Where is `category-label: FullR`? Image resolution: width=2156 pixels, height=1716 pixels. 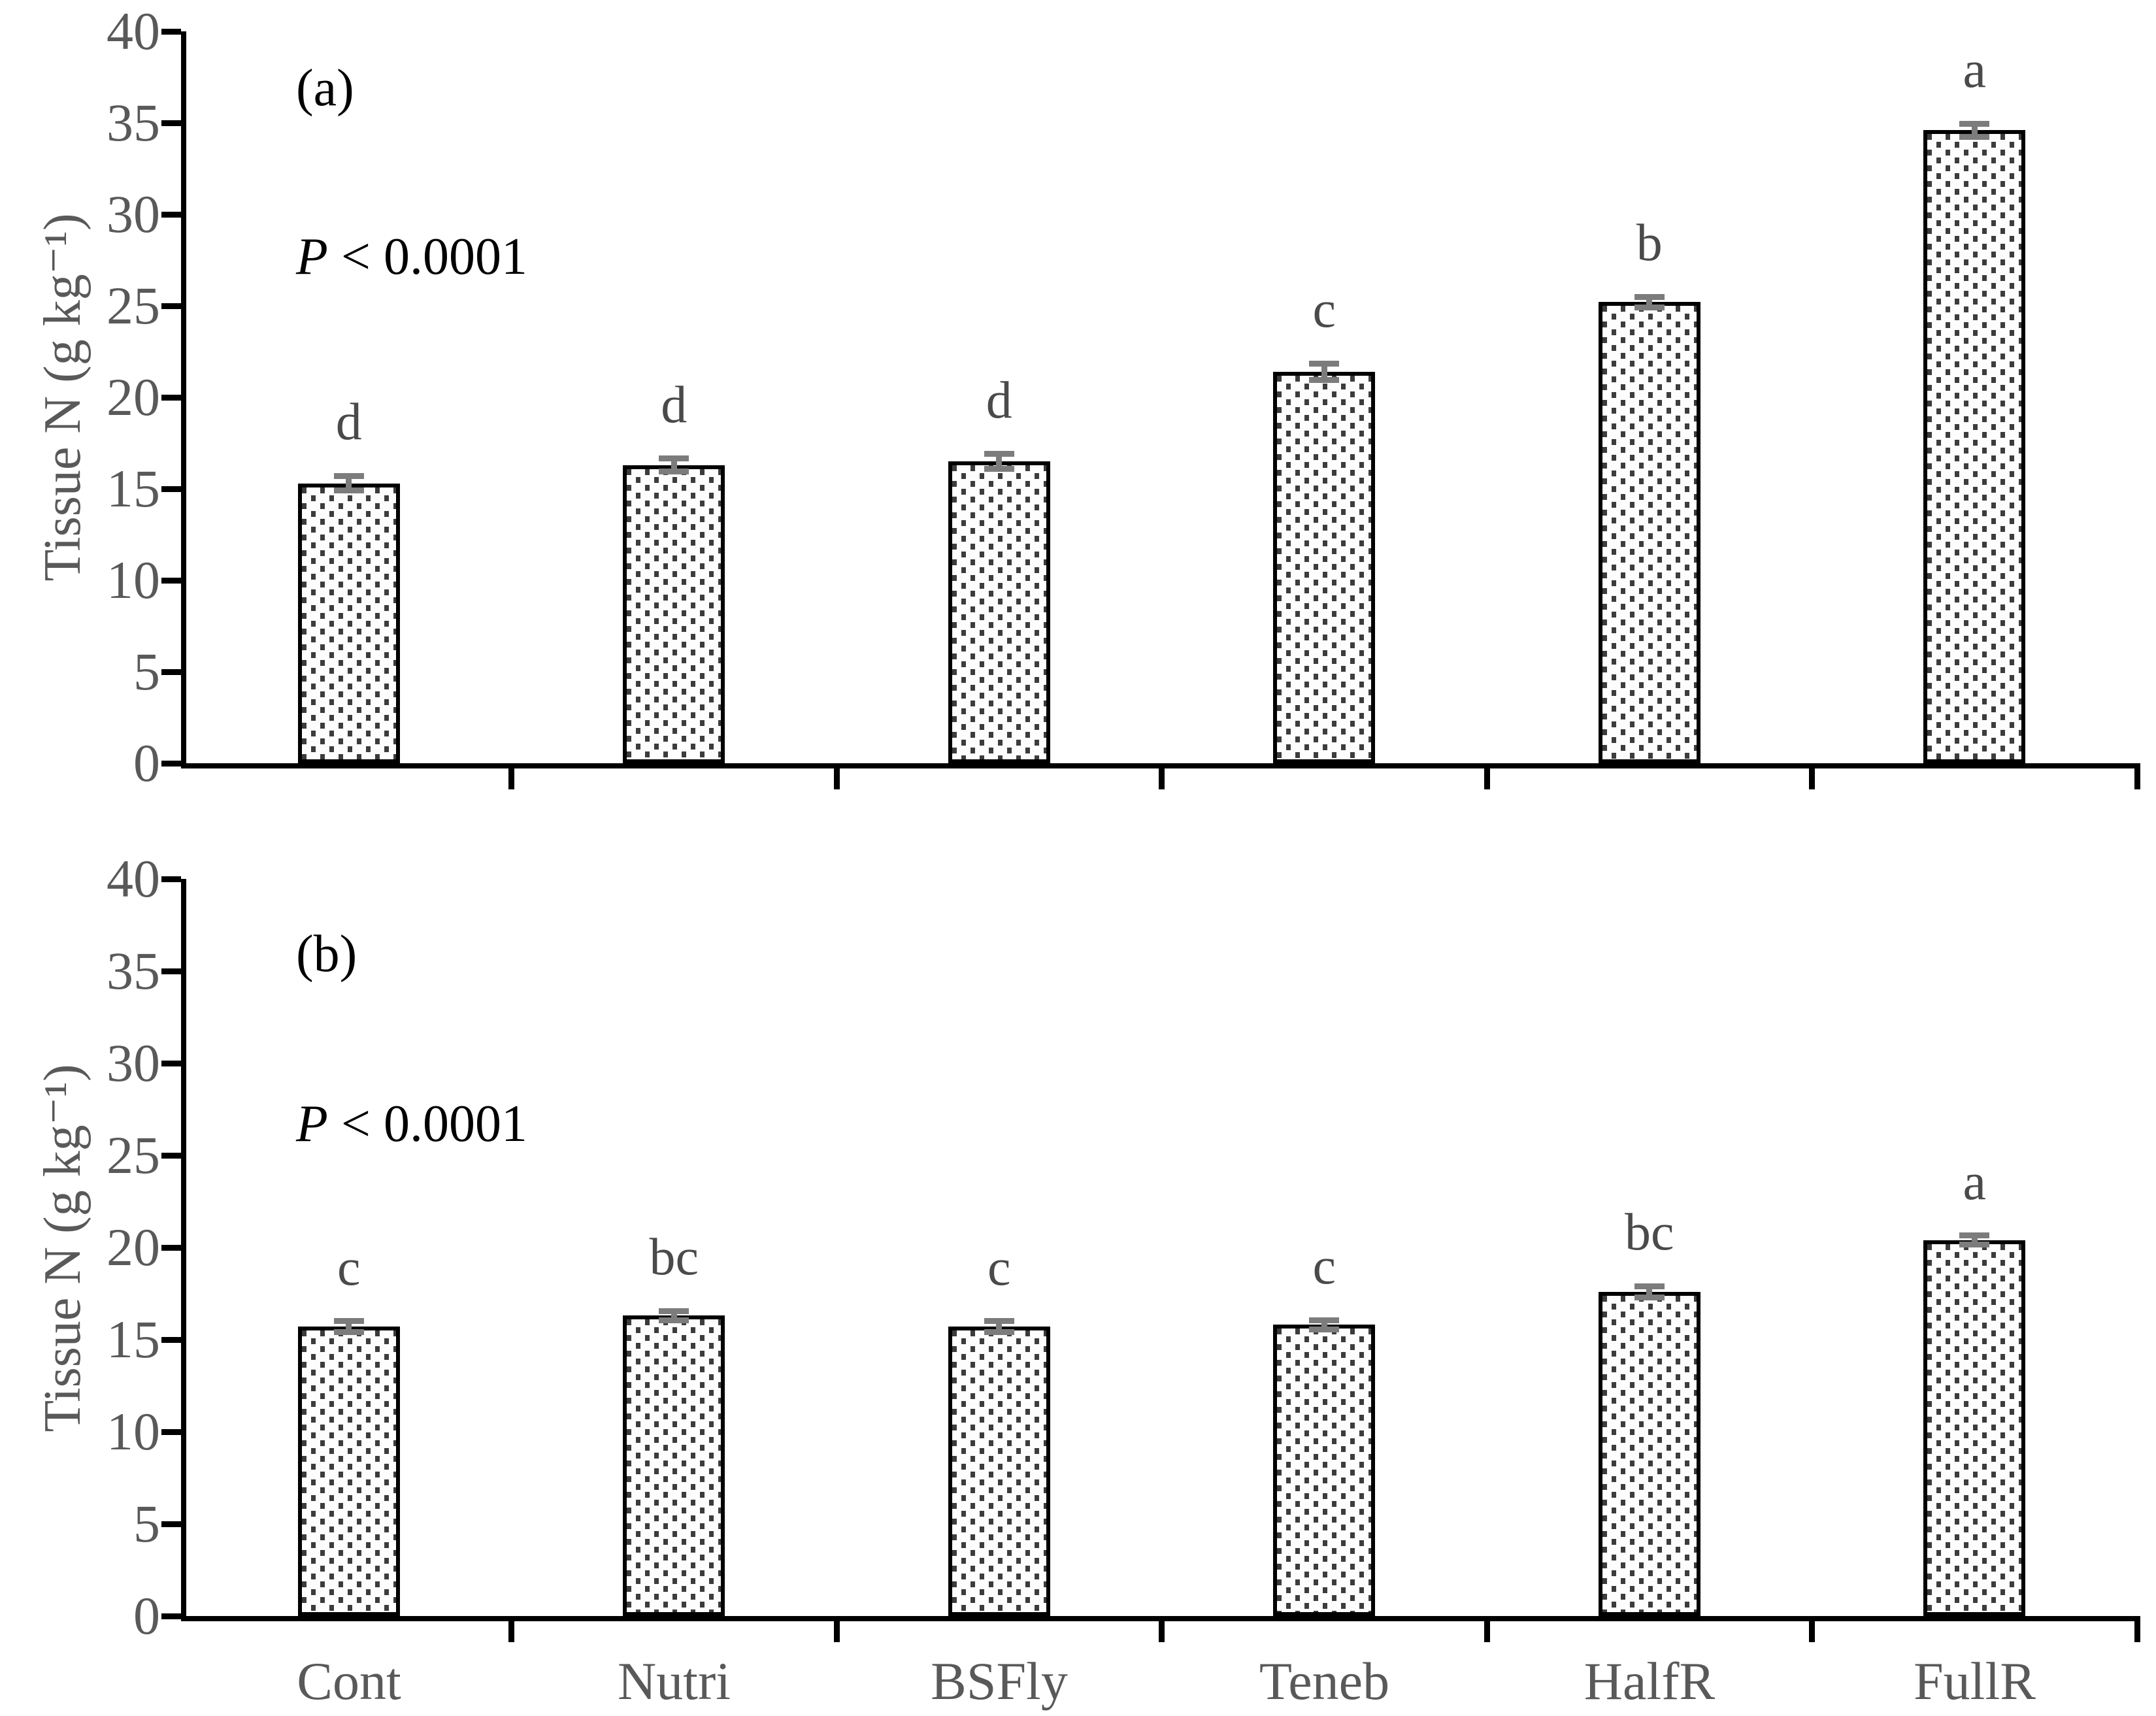 category-label: FullR is located at coordinates (1975, 1681).